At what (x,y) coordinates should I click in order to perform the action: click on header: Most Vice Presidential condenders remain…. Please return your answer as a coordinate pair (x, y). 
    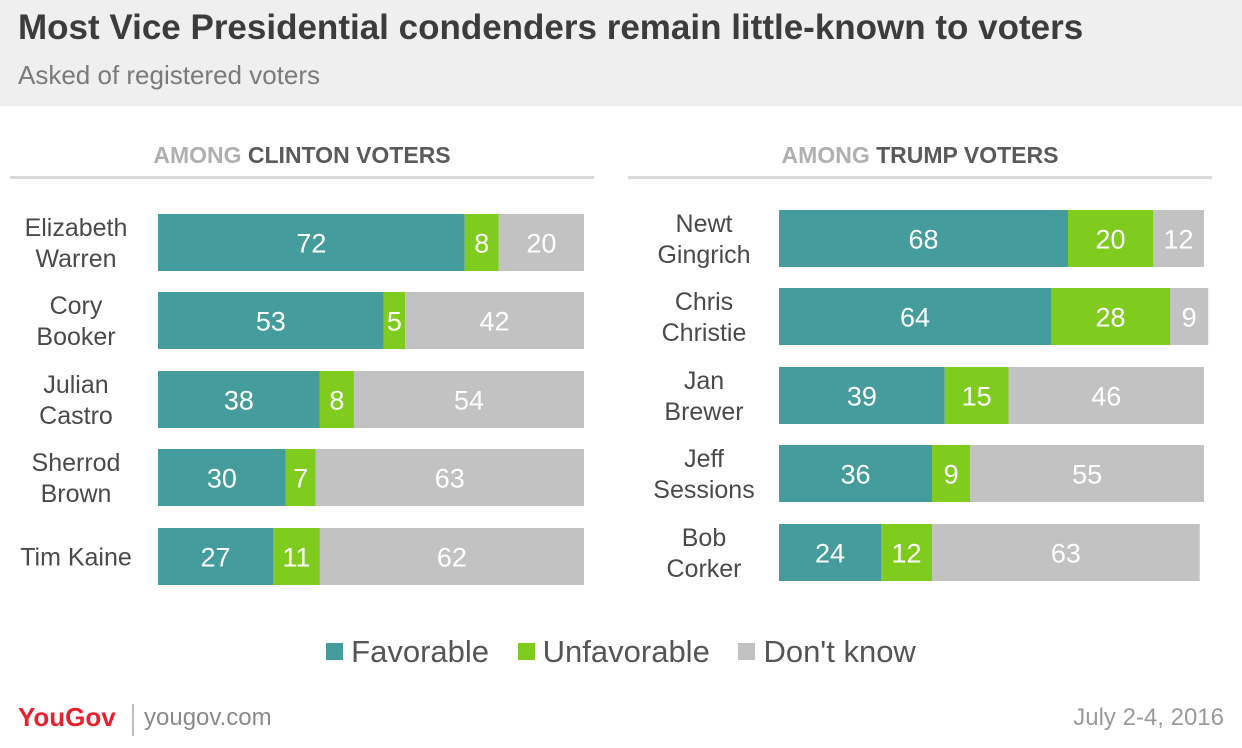
    Looking at the image, I should click on (621, 53).